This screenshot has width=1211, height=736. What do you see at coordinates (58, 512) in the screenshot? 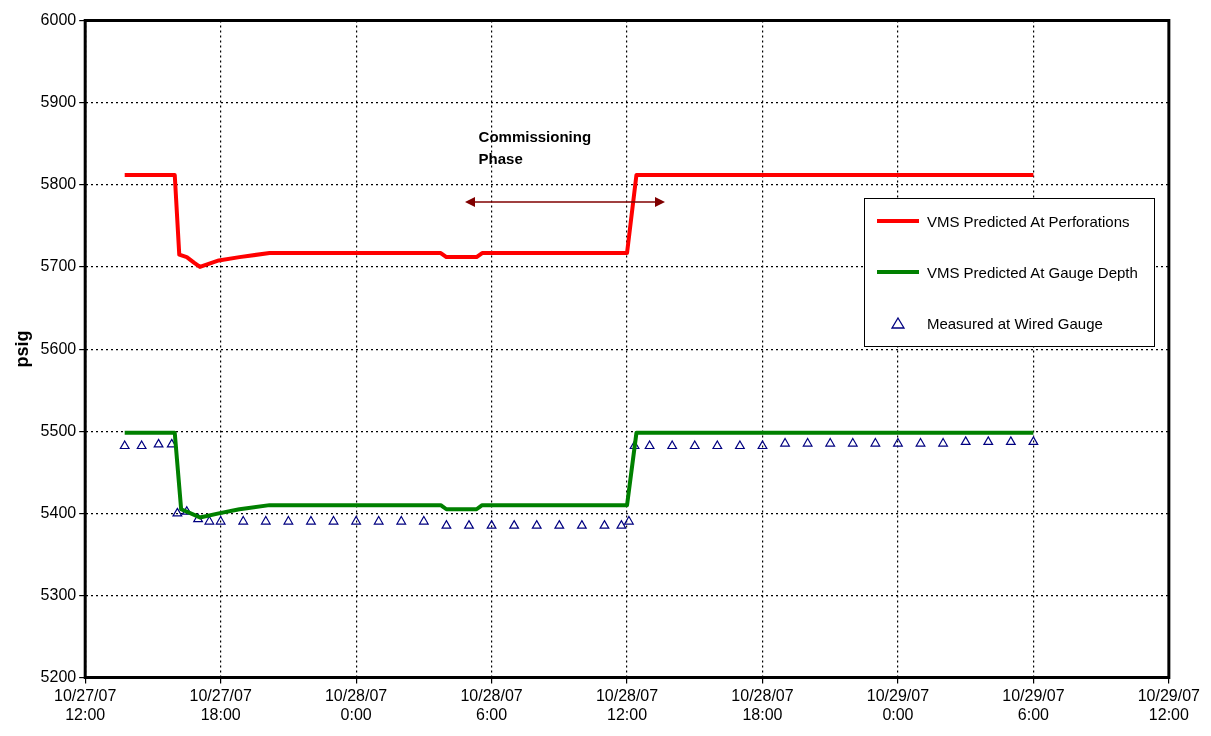
I see `y-tick-label: 5400` at bounding box center [58, 512].